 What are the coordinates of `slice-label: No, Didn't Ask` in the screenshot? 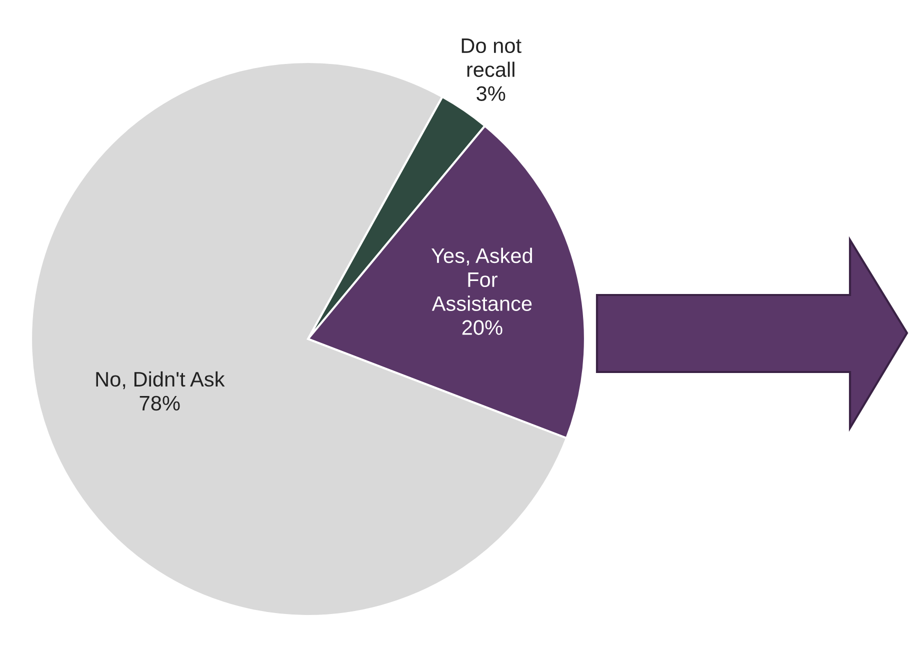 It's located at (160, 380).